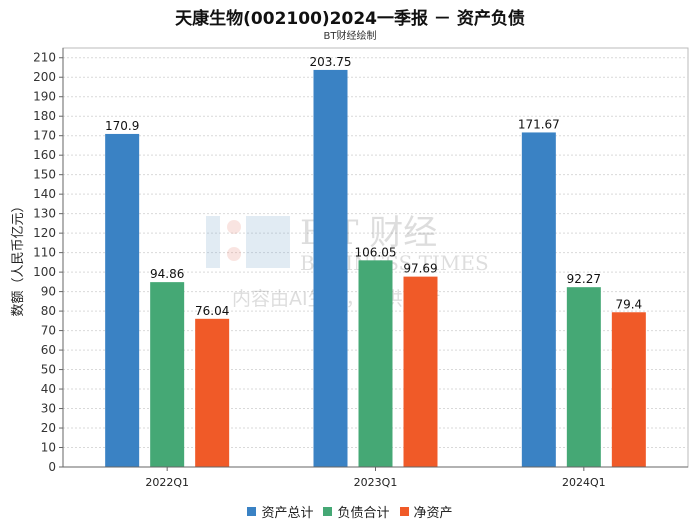 The image size is (700, 524). I want to click on chart-title: 天康生物(002100)2024一季报 － 资产负债, so click(350, 19).